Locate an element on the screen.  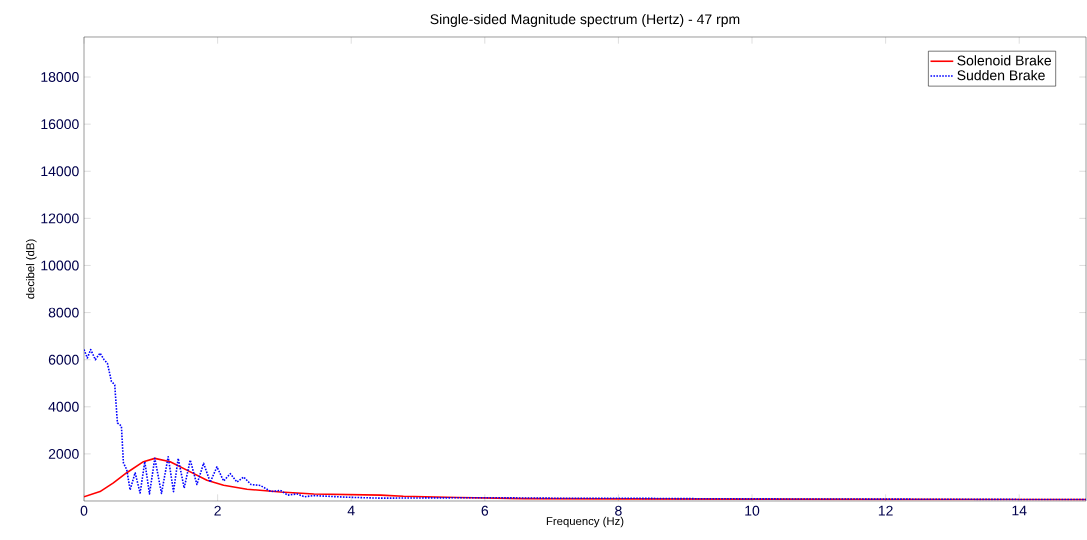
line-series is located at coordinates (585, 479).